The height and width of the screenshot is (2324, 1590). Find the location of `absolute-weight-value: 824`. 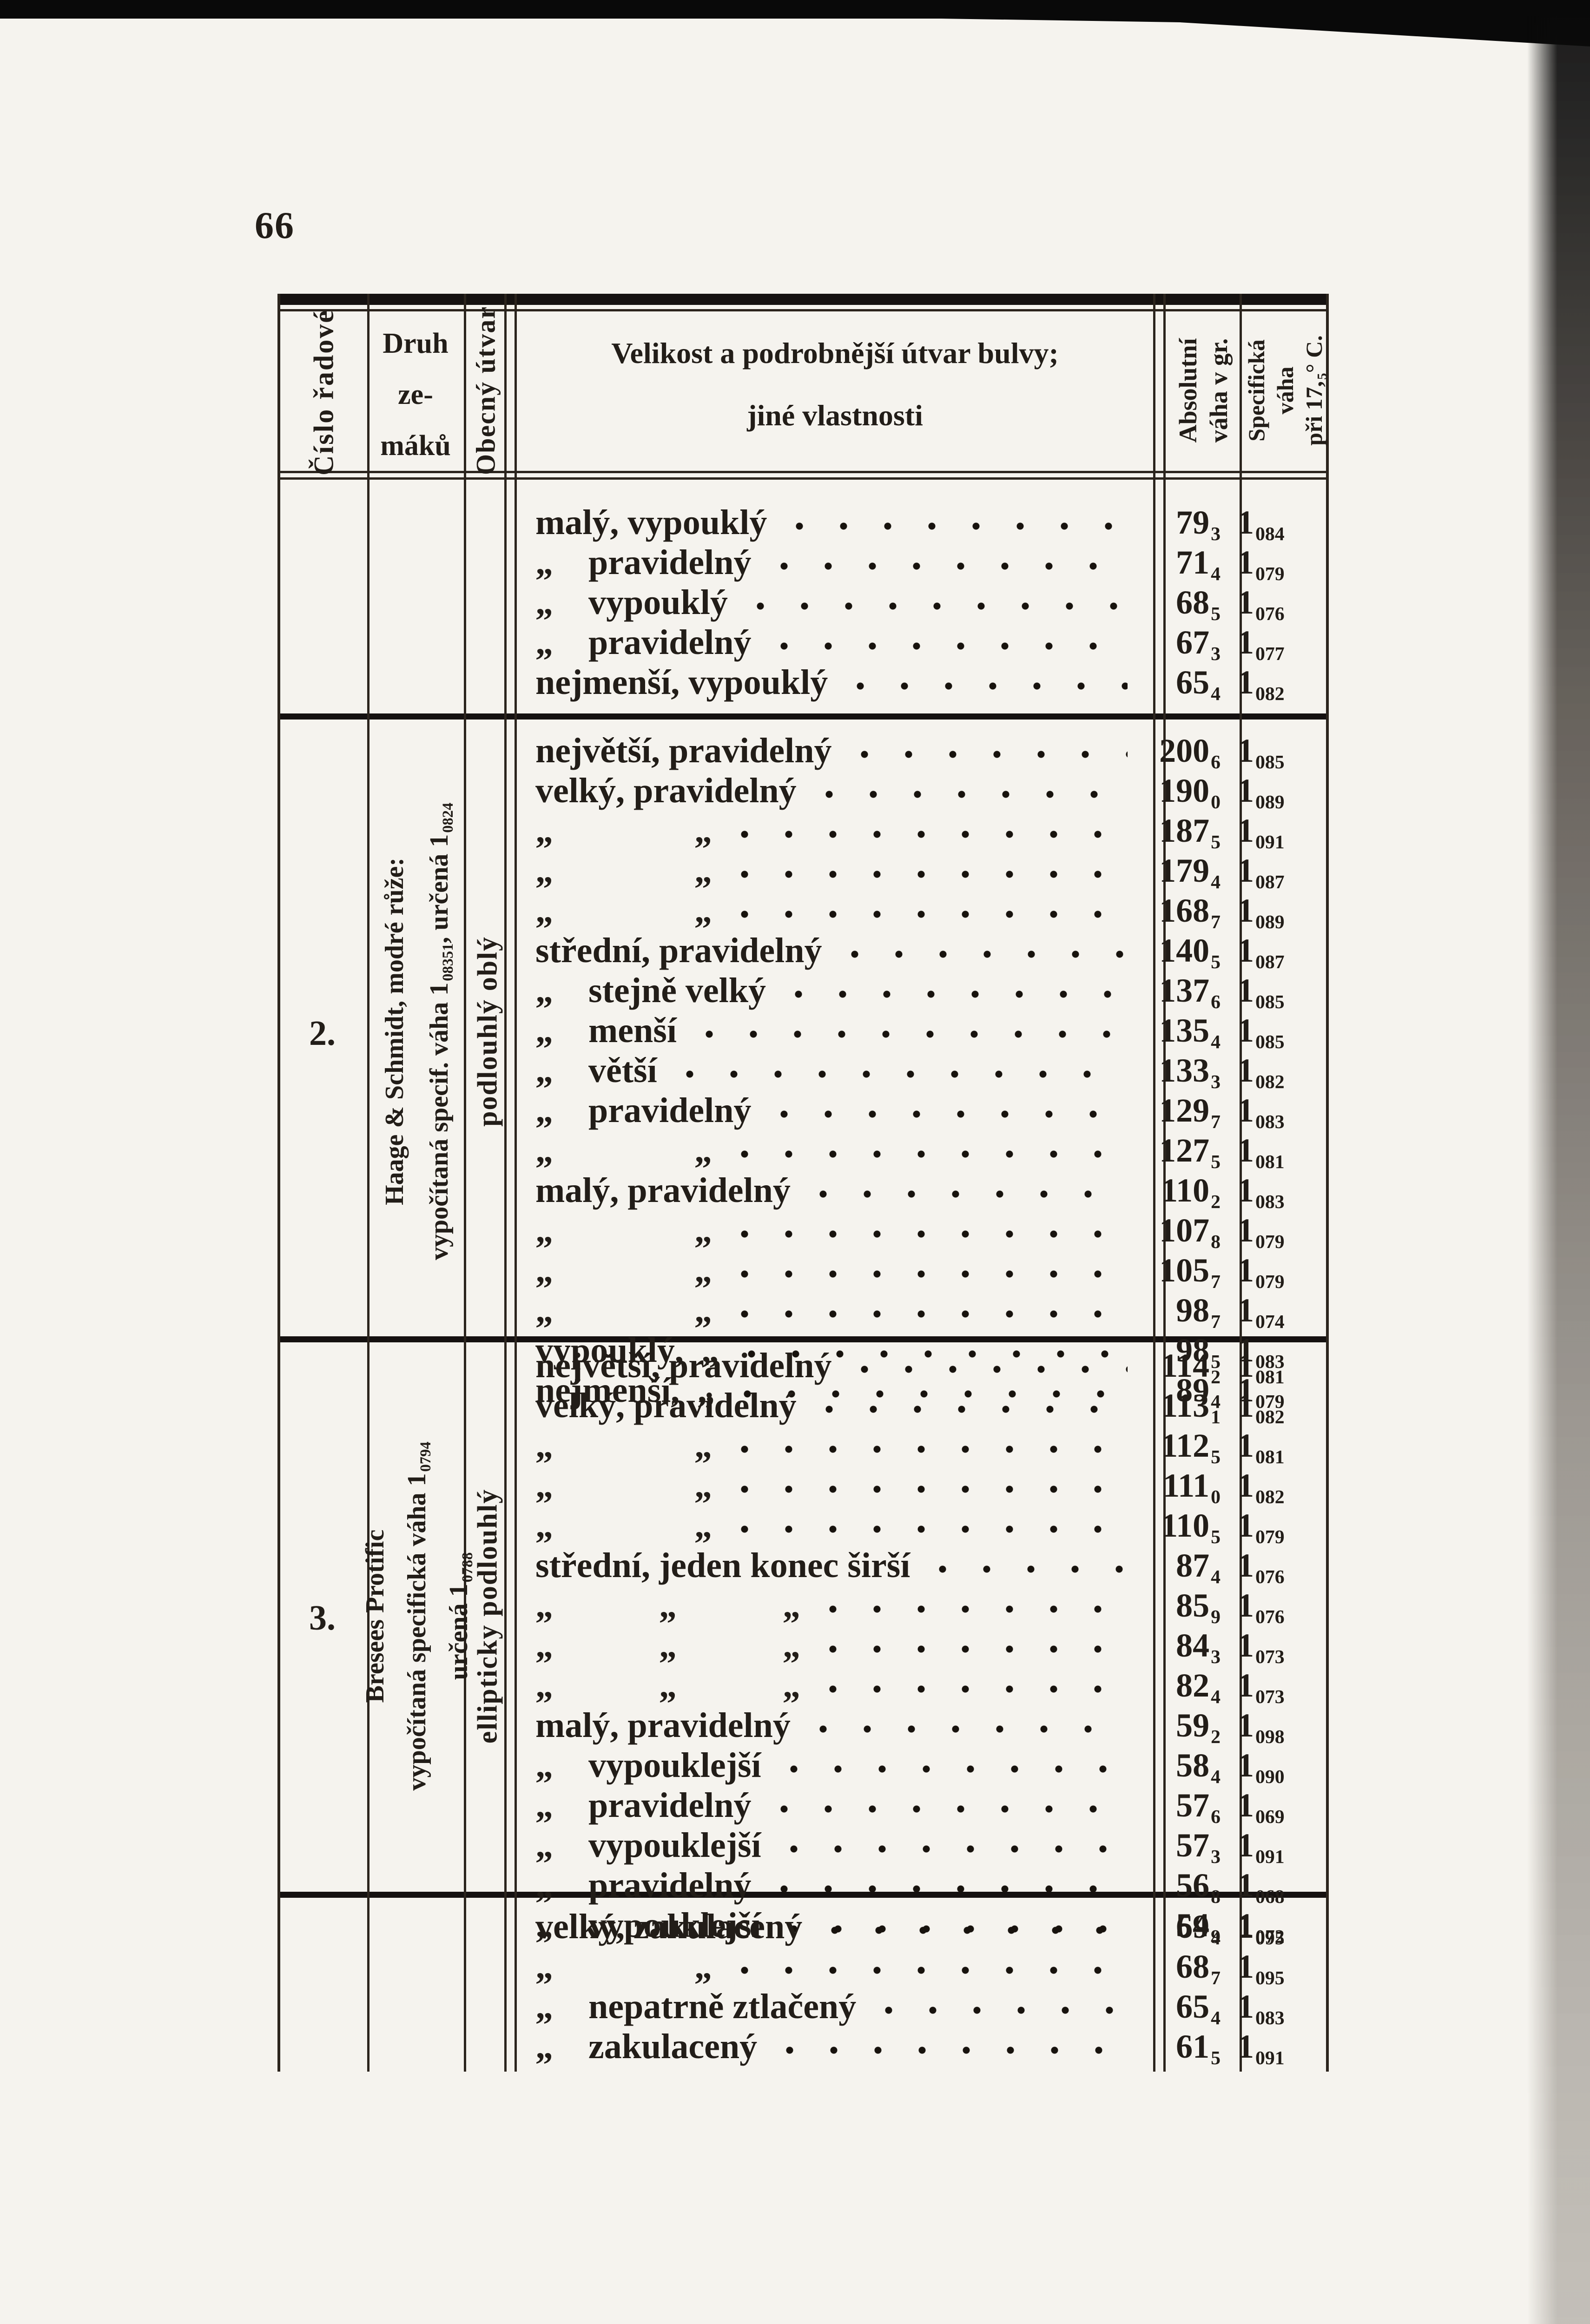

absolute-weight-value: 824 is located at coordinates (1198, 1687).